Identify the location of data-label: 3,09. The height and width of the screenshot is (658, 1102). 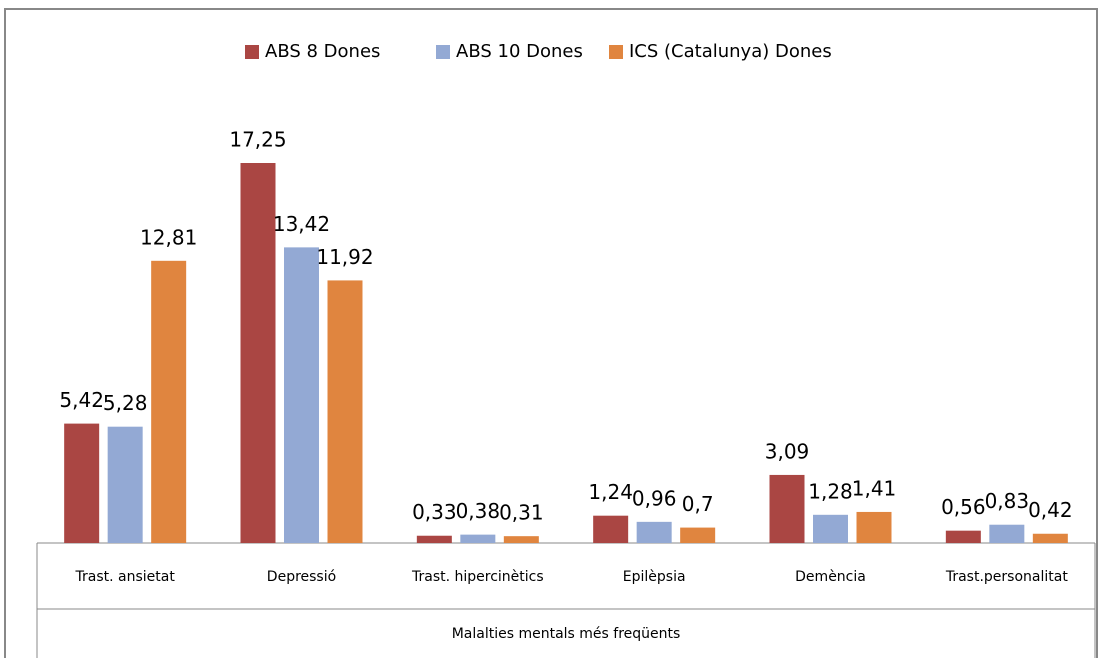
(787, 451).